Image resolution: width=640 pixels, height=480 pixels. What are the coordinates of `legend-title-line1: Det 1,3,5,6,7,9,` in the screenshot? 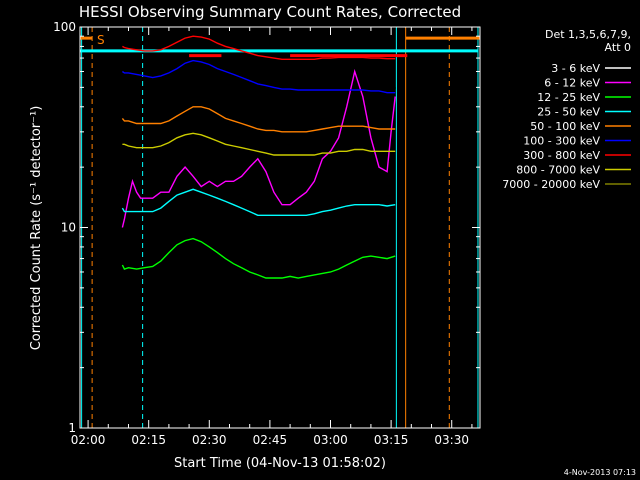 It's located at (588, 34).